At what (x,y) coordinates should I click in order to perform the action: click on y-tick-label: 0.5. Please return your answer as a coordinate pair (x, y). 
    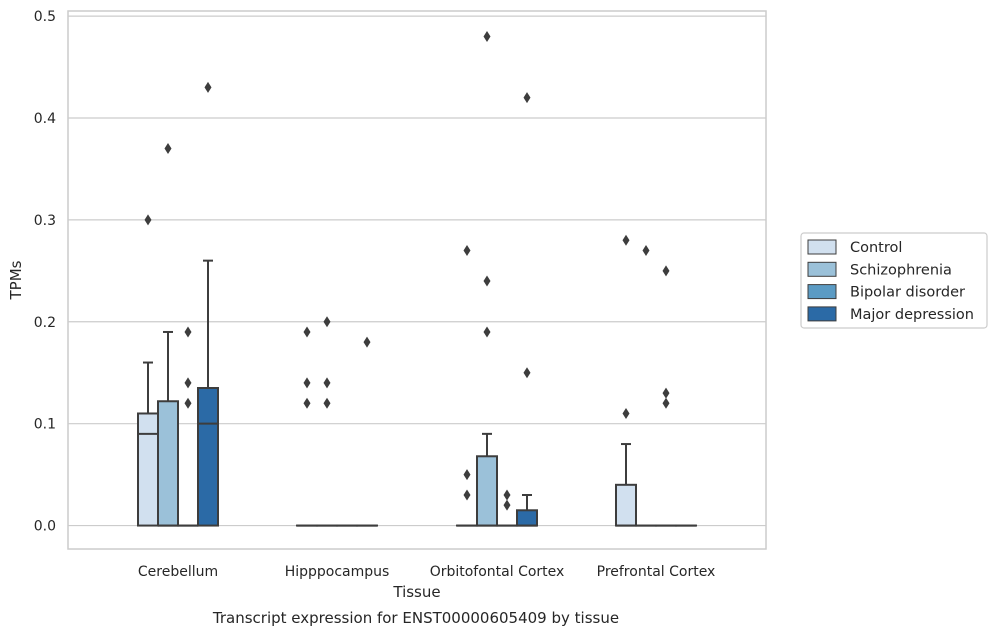
    Looking at the image, I should click on (45, 17).